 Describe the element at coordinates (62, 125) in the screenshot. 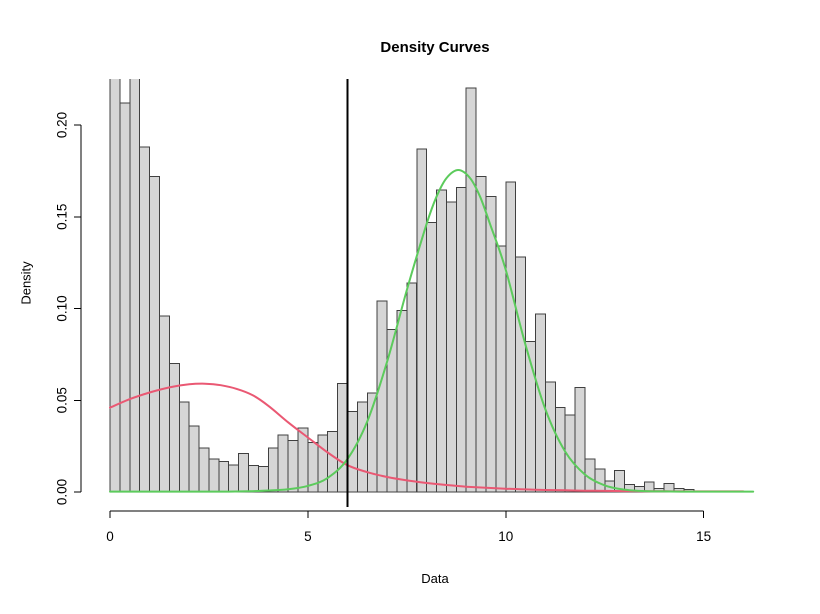

I see `y-tick-label: 0.20` at that location.